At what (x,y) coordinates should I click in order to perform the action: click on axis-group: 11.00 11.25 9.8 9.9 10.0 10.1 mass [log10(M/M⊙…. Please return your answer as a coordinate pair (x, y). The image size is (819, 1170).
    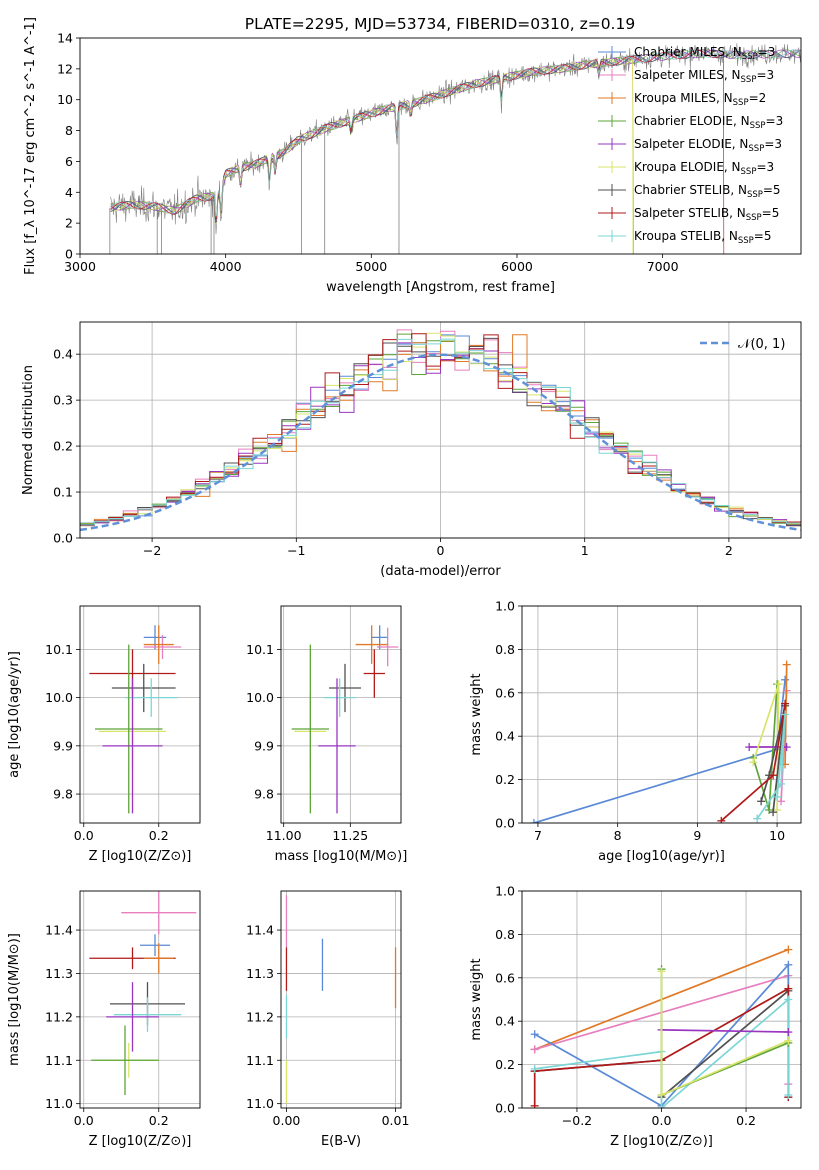
    Looking at the image, I should click on (327, 734).